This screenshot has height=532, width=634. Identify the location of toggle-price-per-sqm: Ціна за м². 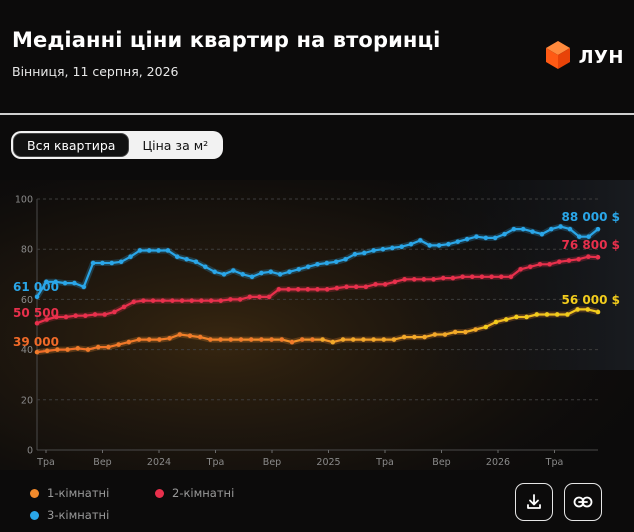
(175, 145).